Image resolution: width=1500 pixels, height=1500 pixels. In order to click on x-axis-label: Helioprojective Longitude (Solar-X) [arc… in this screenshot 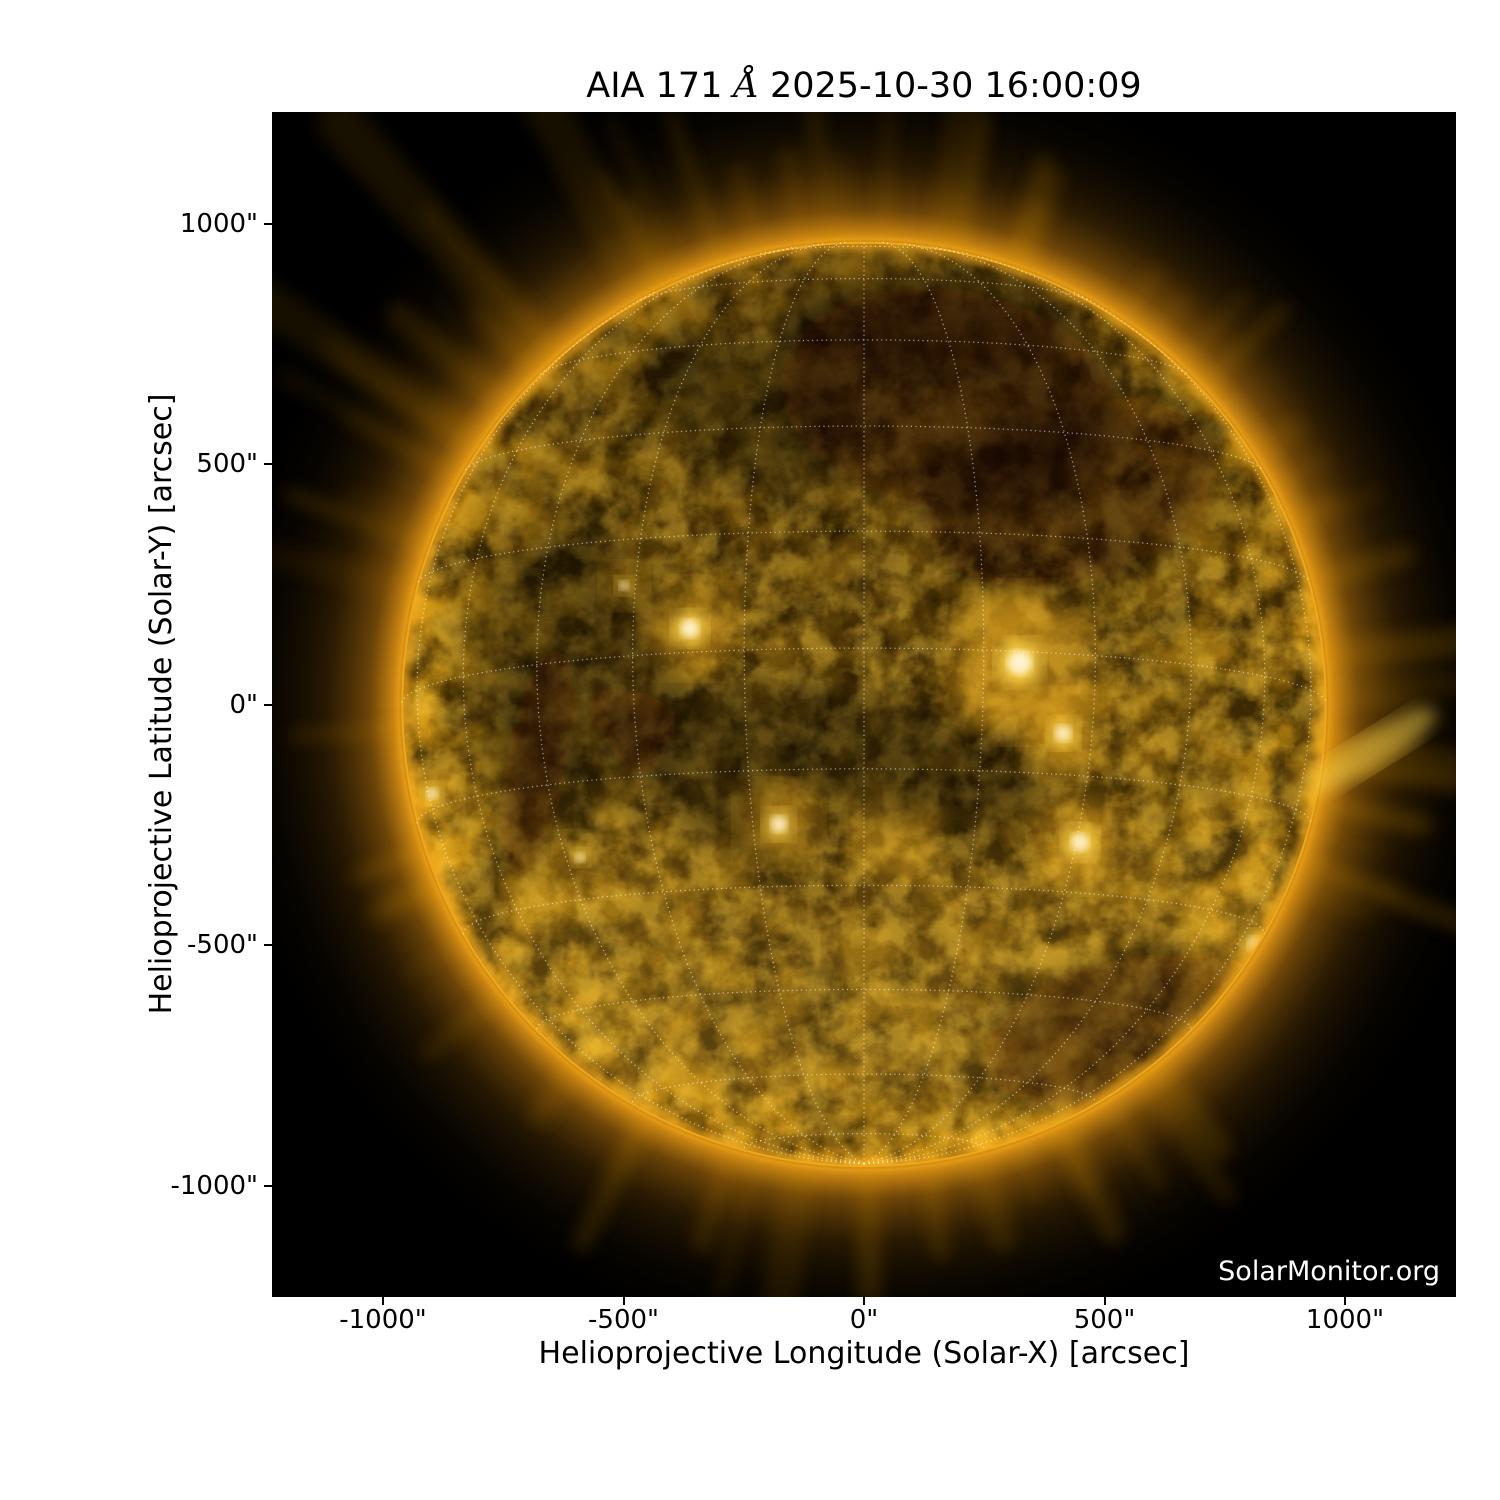, I will do `click(864, 1353)`.